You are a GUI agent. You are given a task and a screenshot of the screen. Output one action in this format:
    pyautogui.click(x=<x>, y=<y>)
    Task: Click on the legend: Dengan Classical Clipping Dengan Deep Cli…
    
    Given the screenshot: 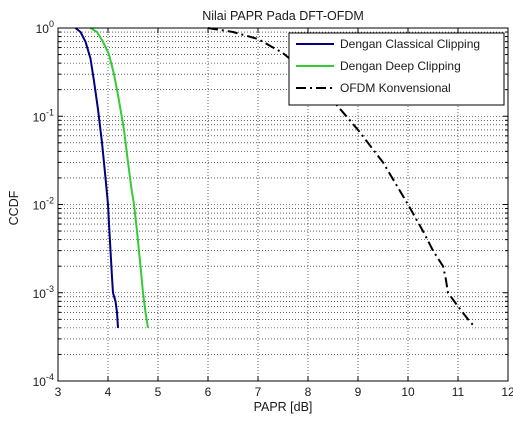 What is the action you would take?
    pyautogui.click(x=396, y=69)
    